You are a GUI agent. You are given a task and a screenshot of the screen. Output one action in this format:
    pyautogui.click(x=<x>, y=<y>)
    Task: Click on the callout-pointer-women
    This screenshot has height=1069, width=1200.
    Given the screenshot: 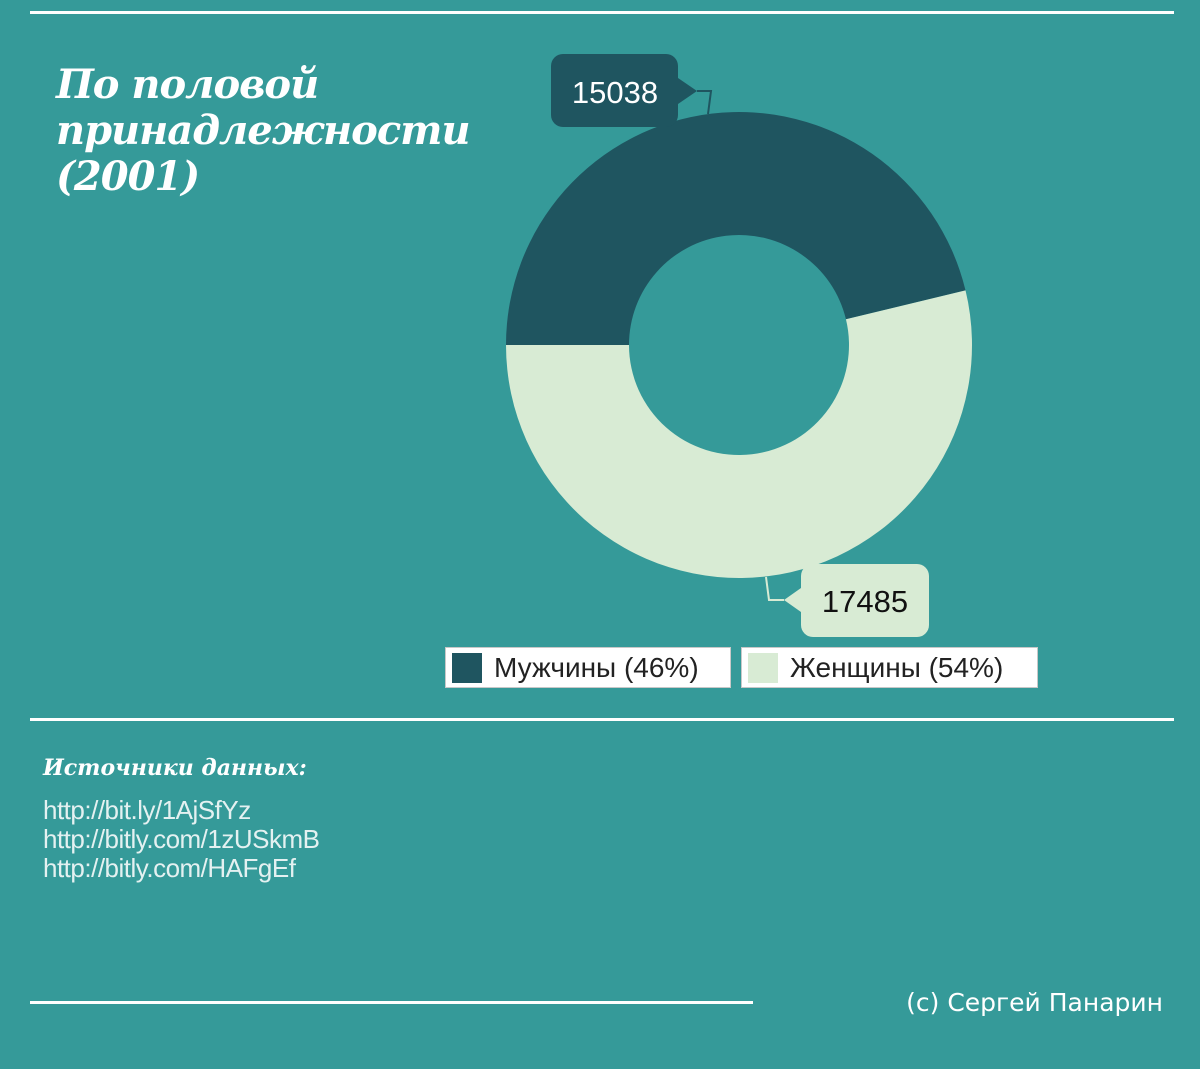 What is the action you would take?
    pyautogui.click(x=792, y=600)
    